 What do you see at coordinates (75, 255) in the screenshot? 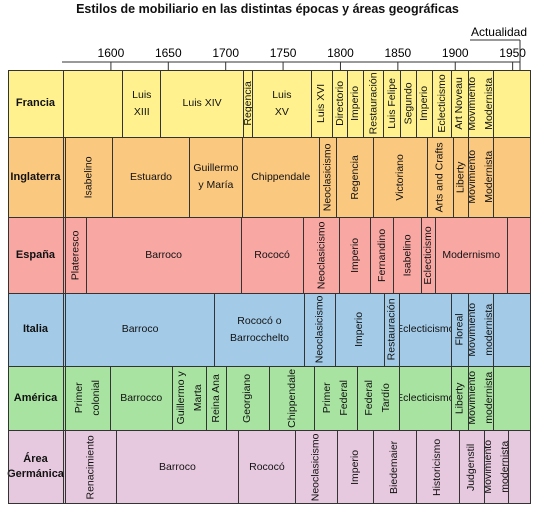
I see `style-period: Plateresco` at bounding box center [75, 255].